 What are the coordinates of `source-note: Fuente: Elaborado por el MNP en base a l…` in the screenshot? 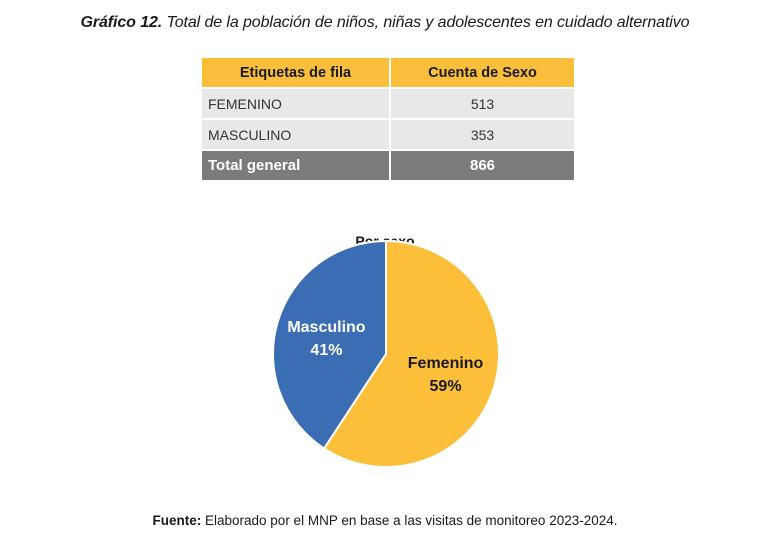 It's located at (385, 520).